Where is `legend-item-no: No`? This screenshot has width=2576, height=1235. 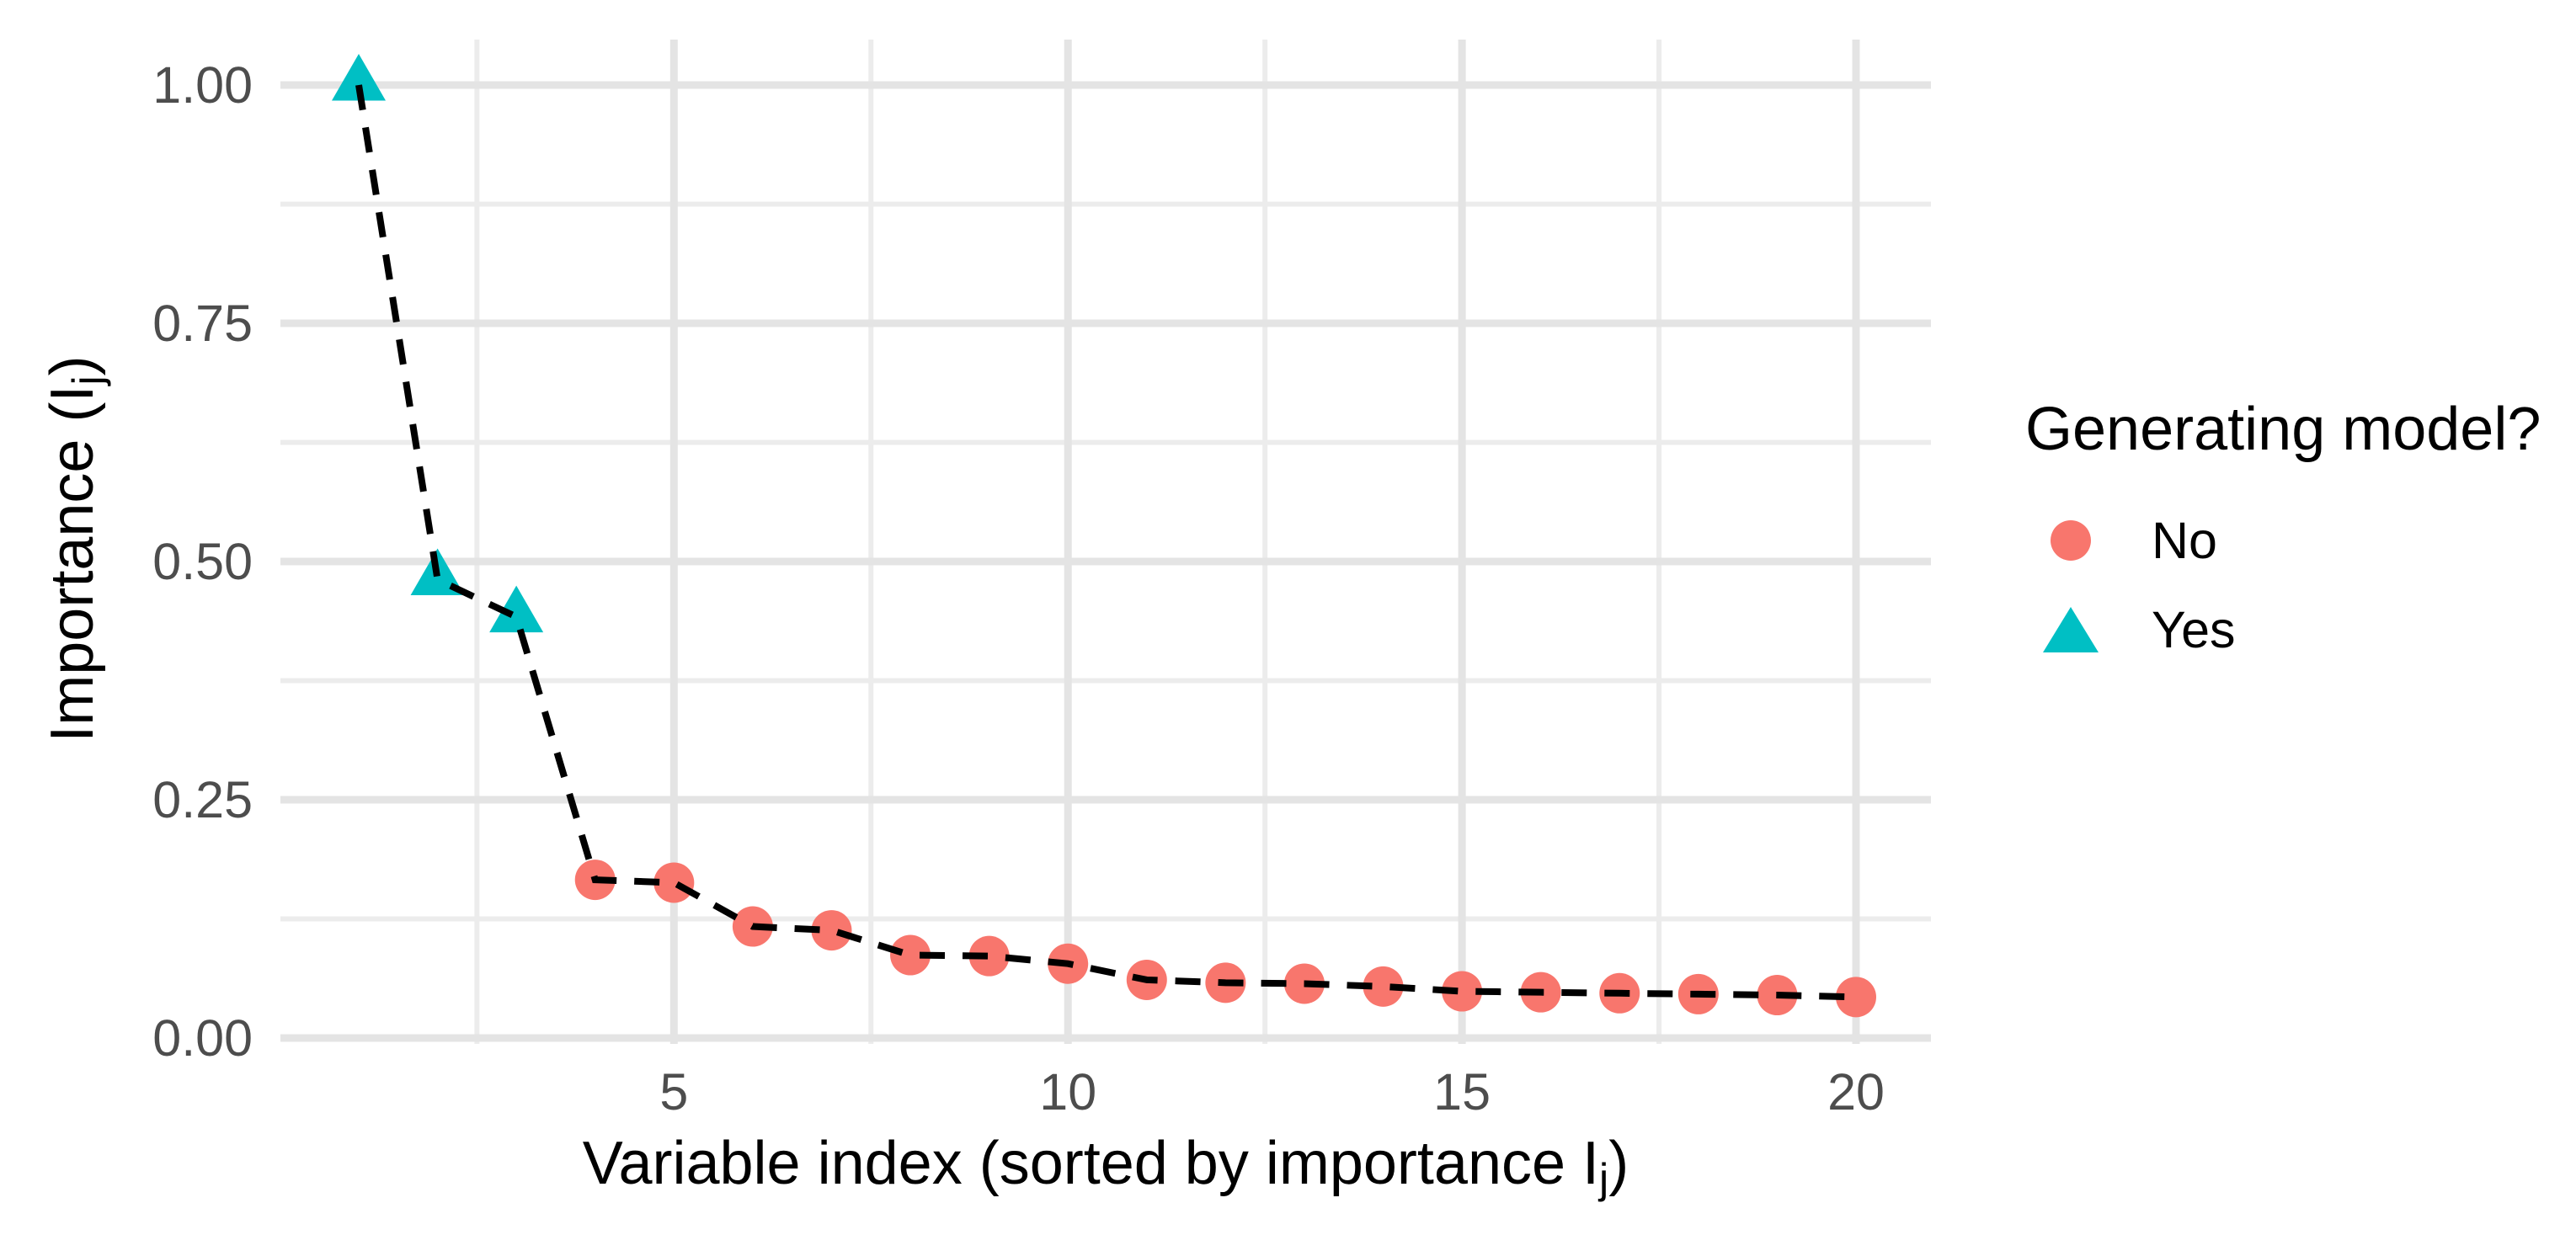
legend-item-no: No is located at coordinates (2121, 540).